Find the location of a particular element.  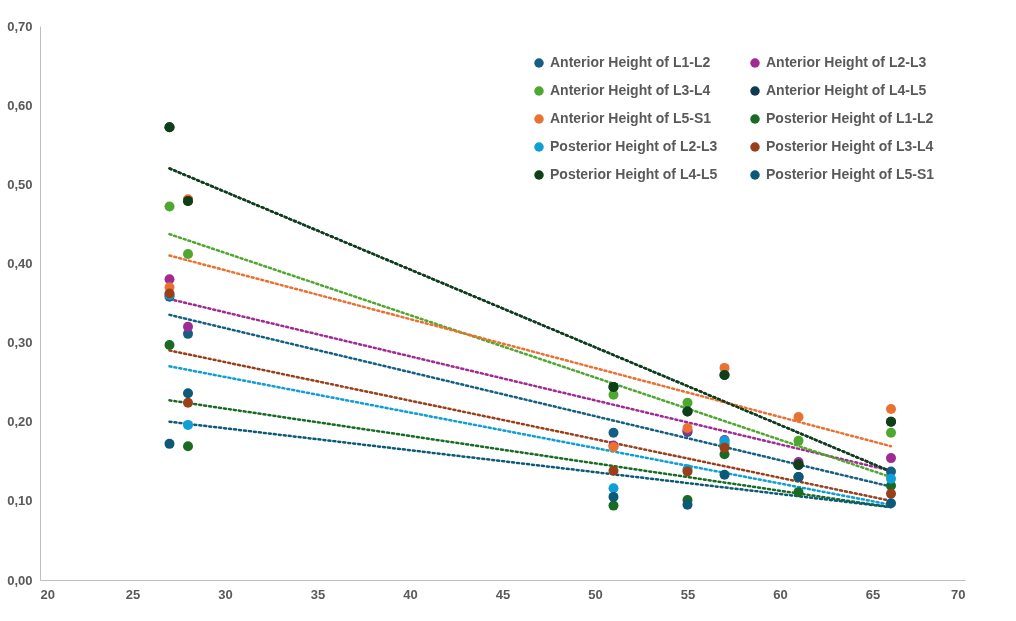

x-tick-label: 60 is located at coordinates (780, 594).